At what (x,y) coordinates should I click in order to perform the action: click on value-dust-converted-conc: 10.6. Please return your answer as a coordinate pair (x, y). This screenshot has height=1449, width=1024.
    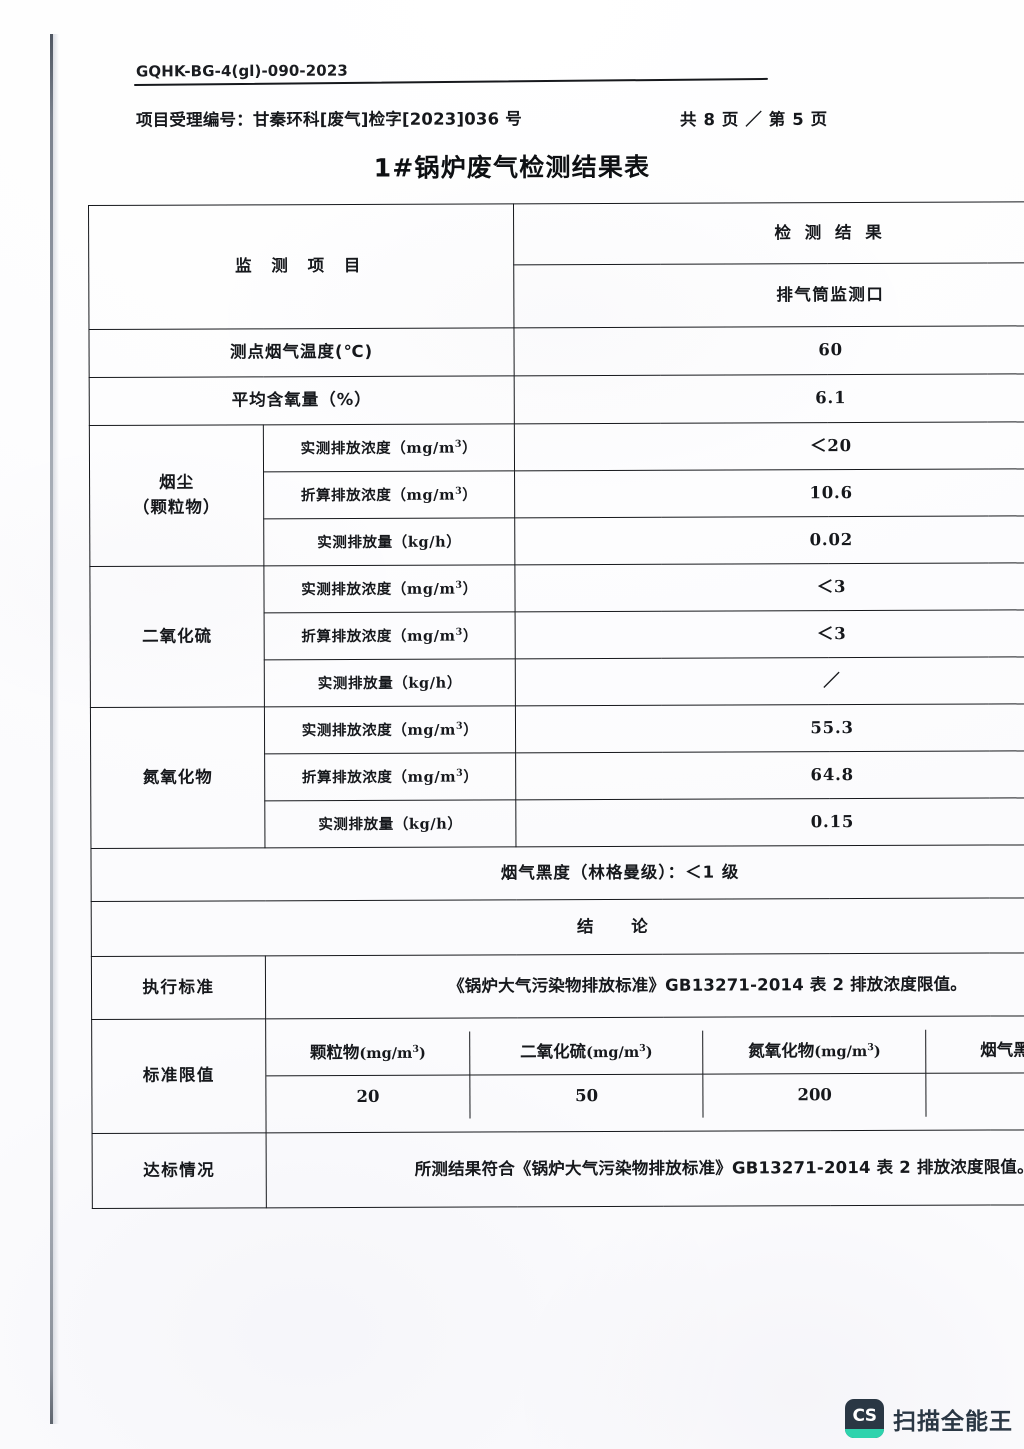
    Looking at the image, I should click on (769, 493).